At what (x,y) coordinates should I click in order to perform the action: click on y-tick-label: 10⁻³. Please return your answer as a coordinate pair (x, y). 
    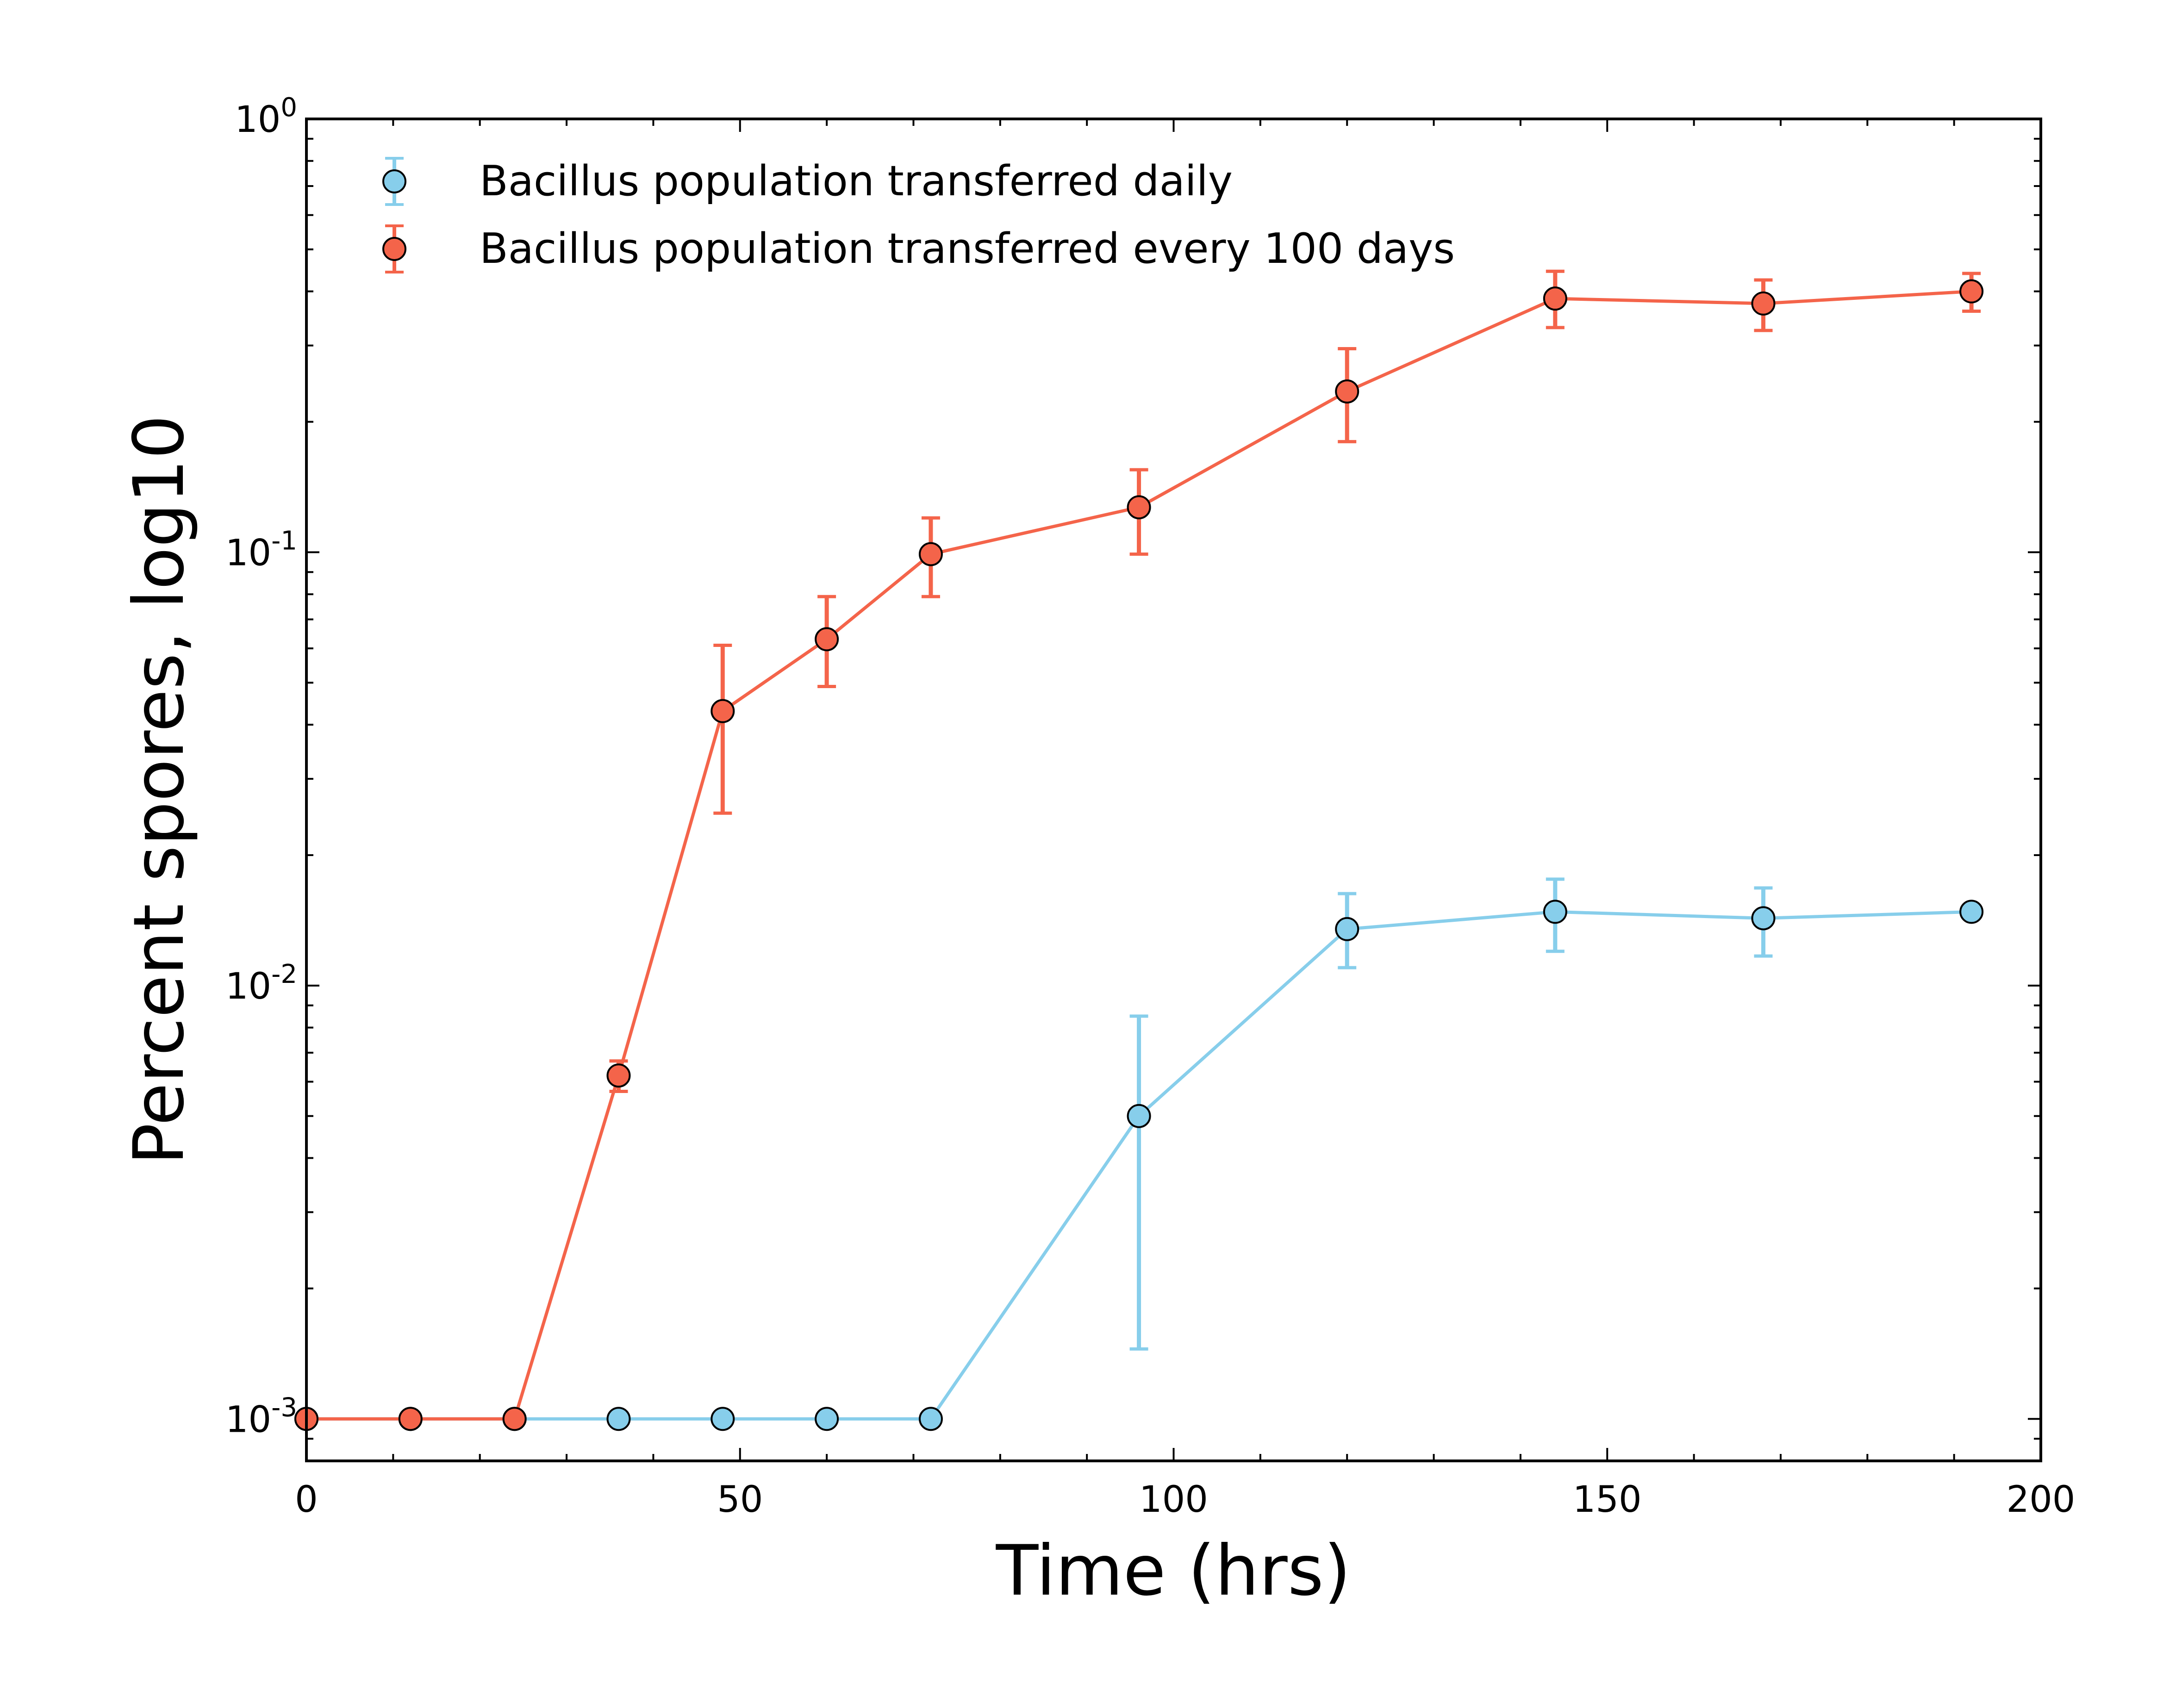
    Looking at the image, I should click on (261, 1416).